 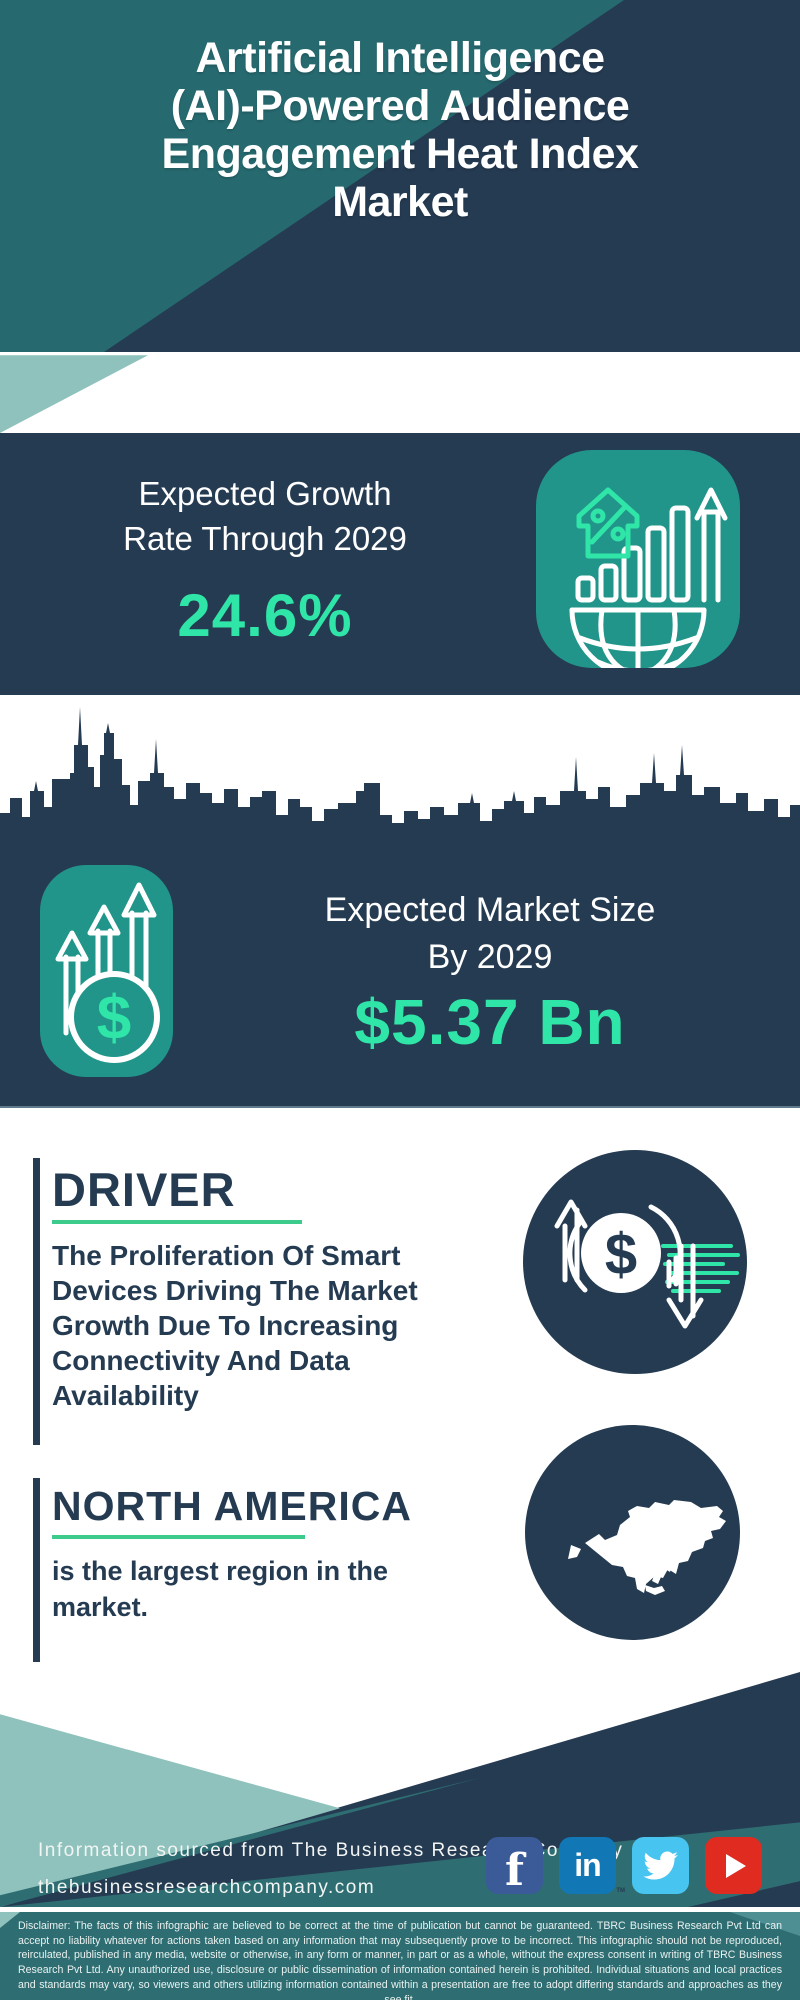 What do you see at coordinates (400, 775) in the screenshot?
I see `city-skyline-art` at bounding box center [400, 775].